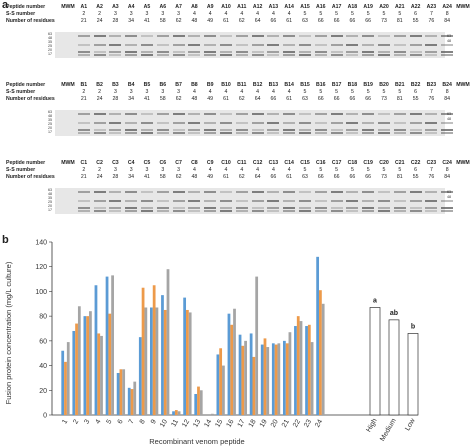 This screenshot has width=474, height=448. Describe the element at coordinates (226, 85) in the screenshot. I see `lane-label: B10` at that location.